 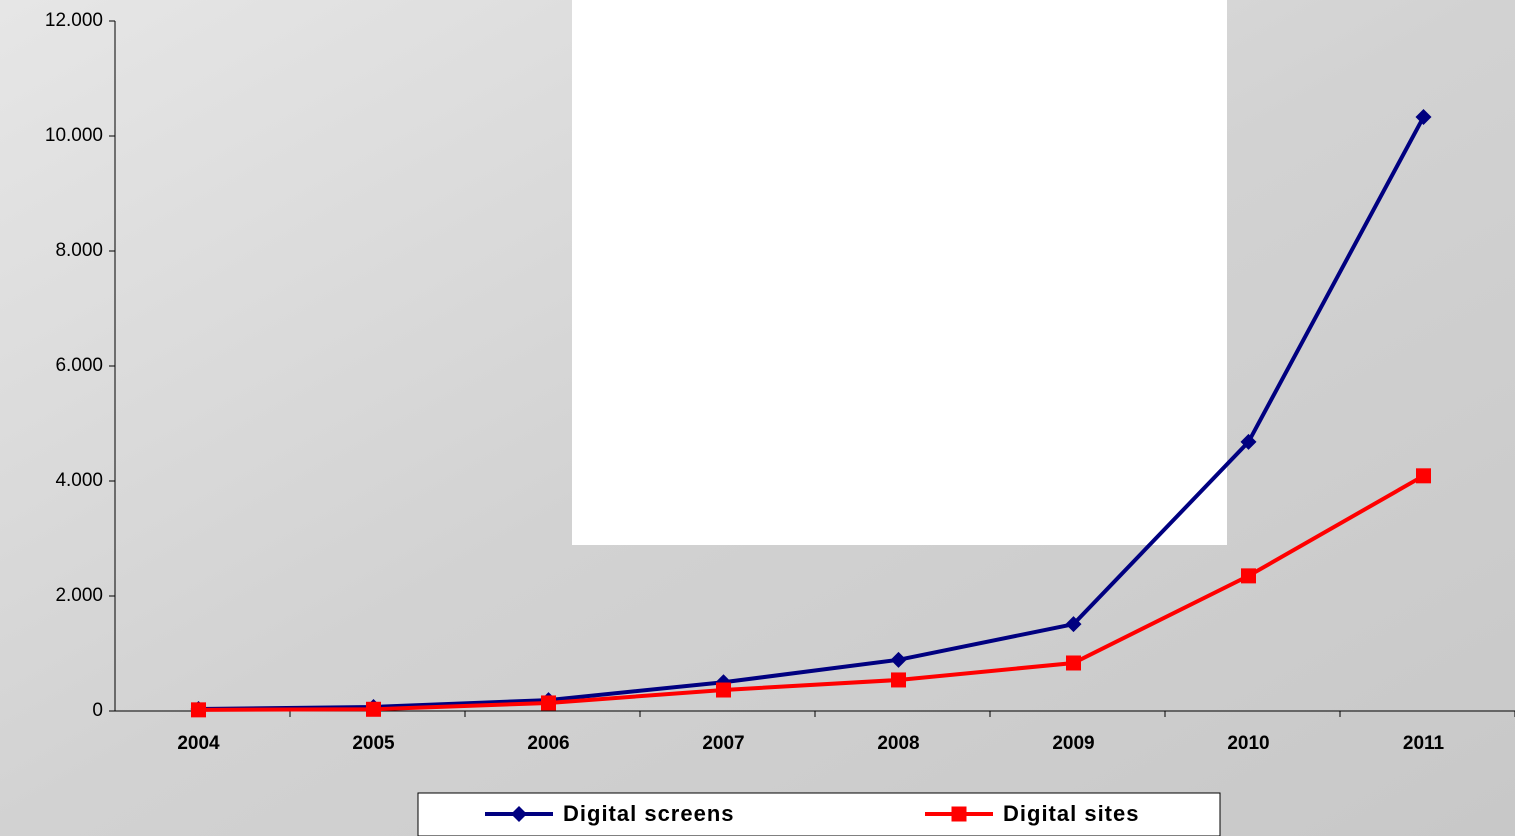 What do you see at coordinates (649, 813) in the screenshot?
I see `legend-label: Digital screens` at bounding box center [649, 813].